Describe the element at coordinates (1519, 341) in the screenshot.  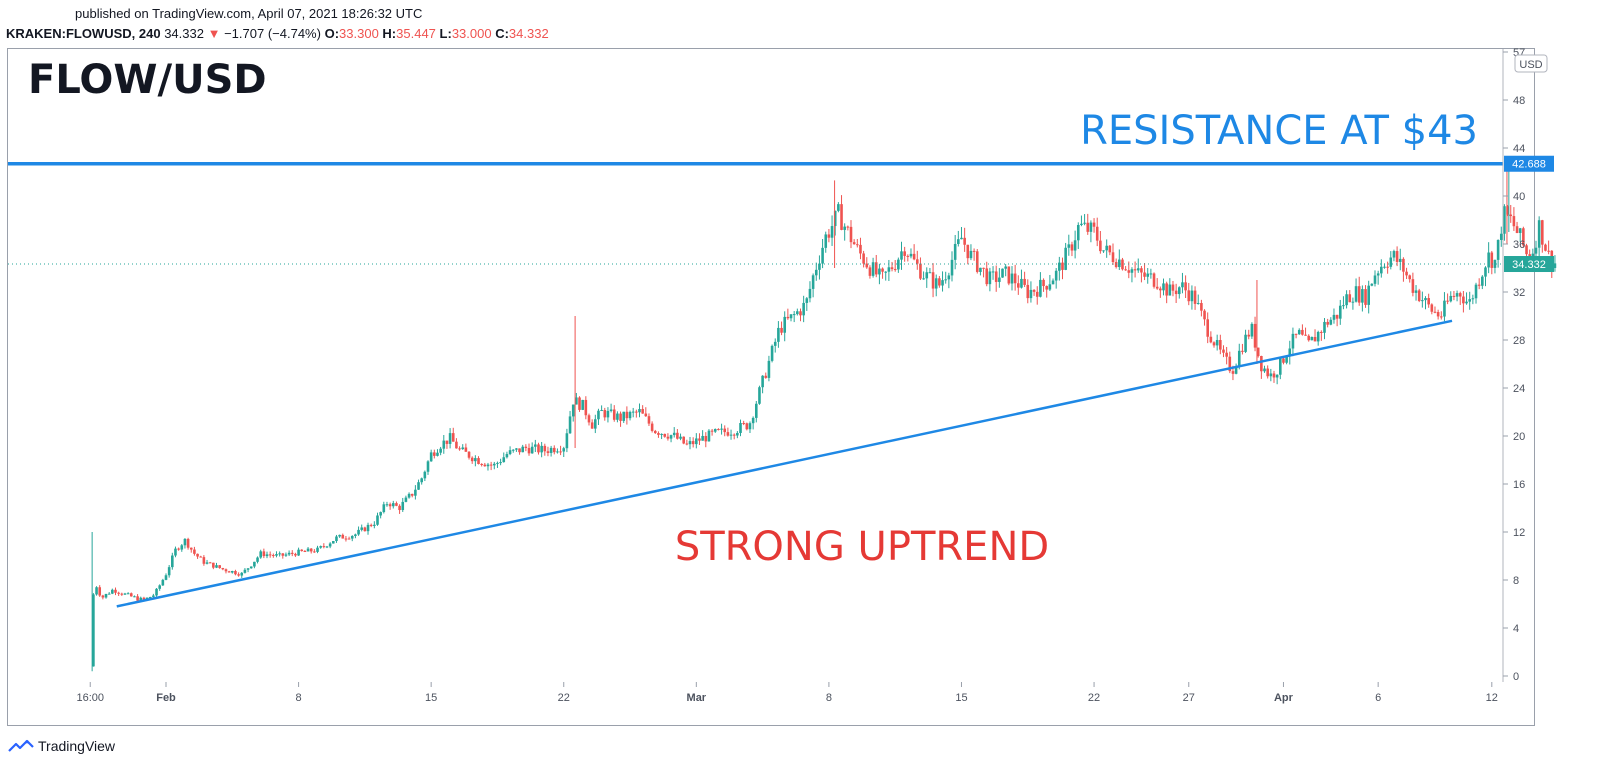
I see `price-tick-label: 28` at that location.